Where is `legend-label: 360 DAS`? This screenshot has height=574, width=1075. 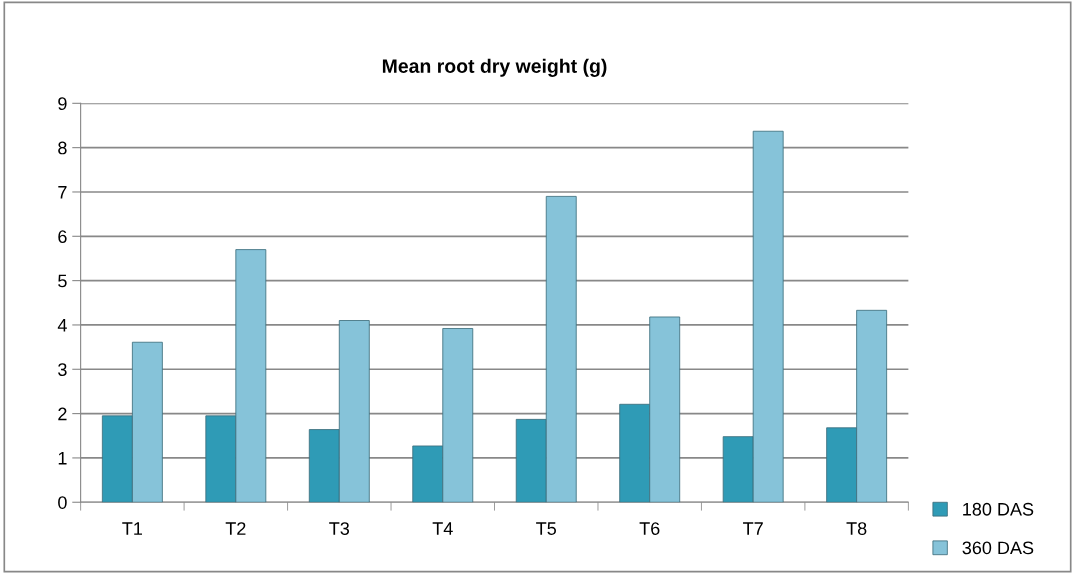
legend-label: 360 DAS is located at coordinates (998, 548).